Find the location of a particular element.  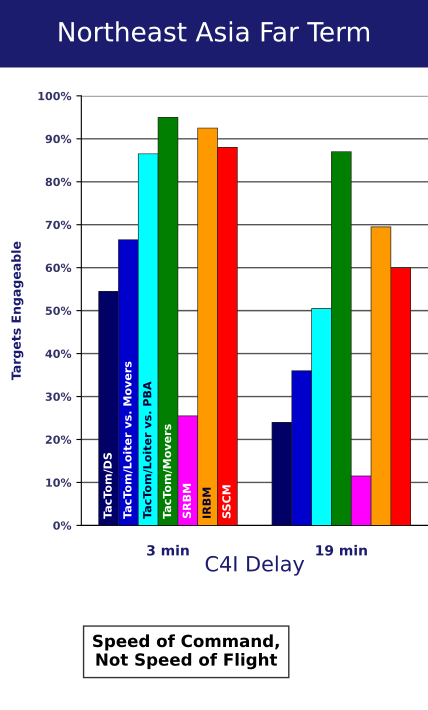

series-label: TacTom/Movers is located at coordinates (167, 471).